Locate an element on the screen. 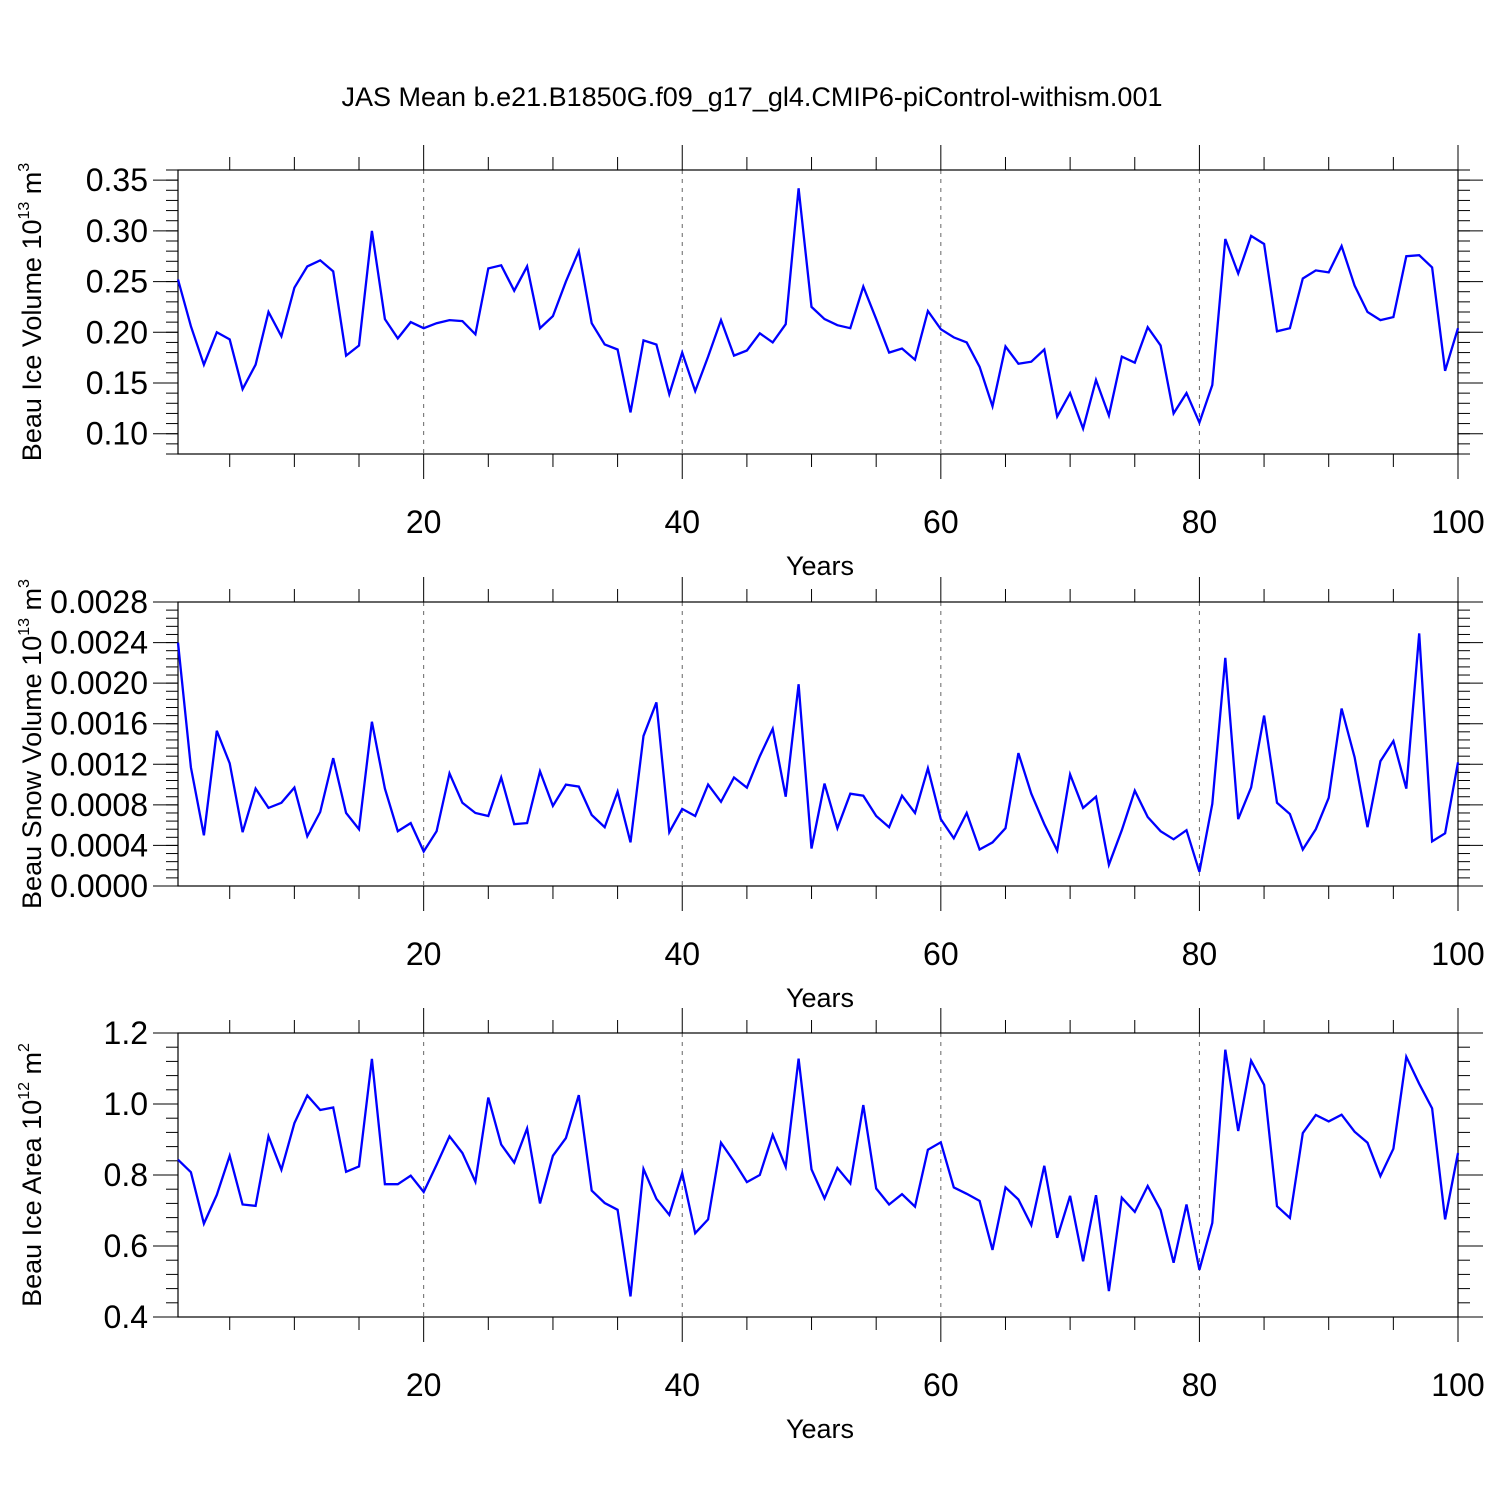  y-tick-label: 0.0004 is located at coordinates (99, 845).